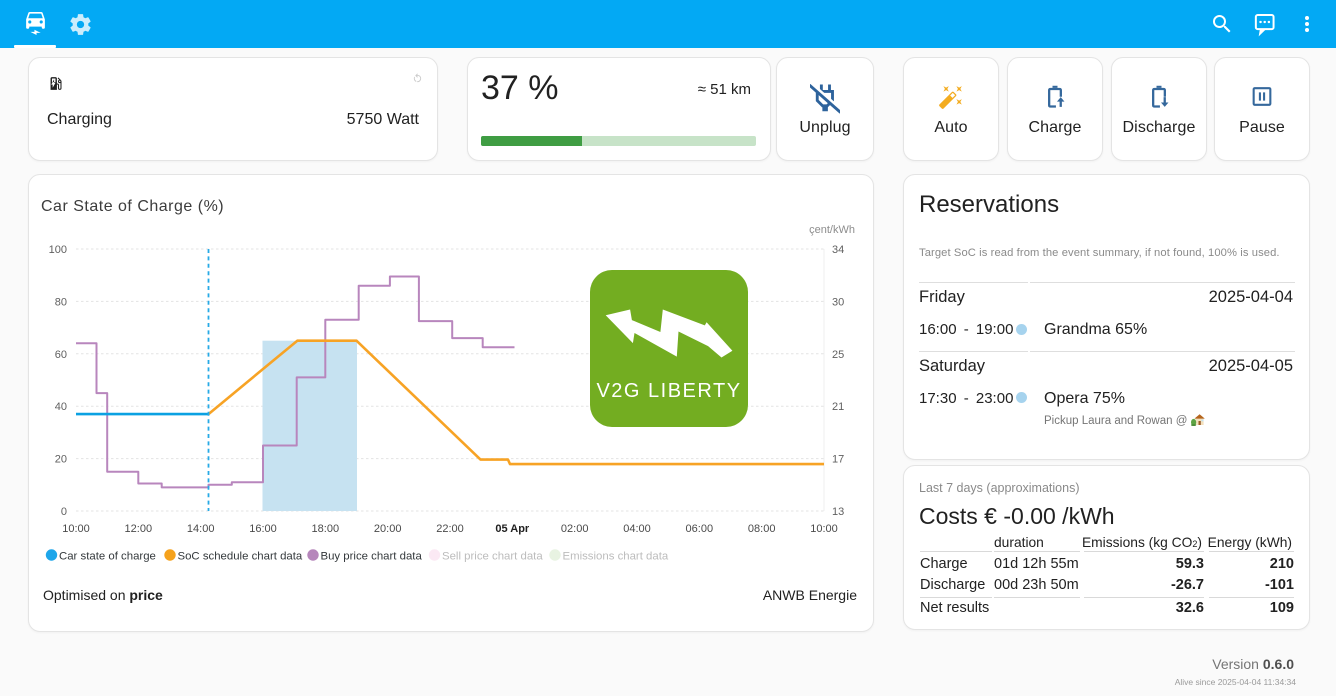 Image resolution: width=1336 pixels, height=696 pixels. I want to click on svg-text: 100, so click(58, 250).